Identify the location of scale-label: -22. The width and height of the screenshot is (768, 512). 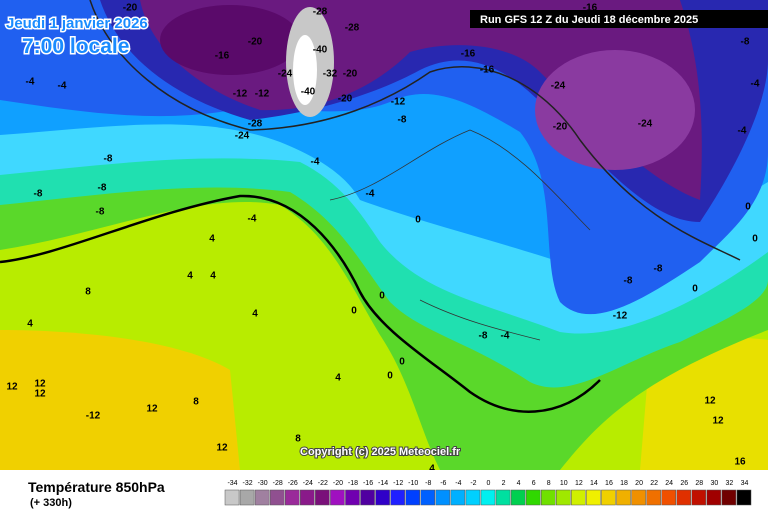
(323, 483).